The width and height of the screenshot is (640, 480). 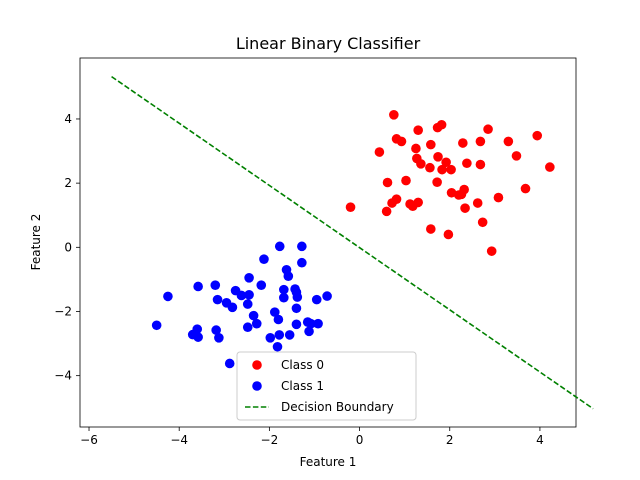 What do you see at coordinates (302, 386) in the screenshot?
I see `legend-label: Class 1` at bounding box center [302, 386].